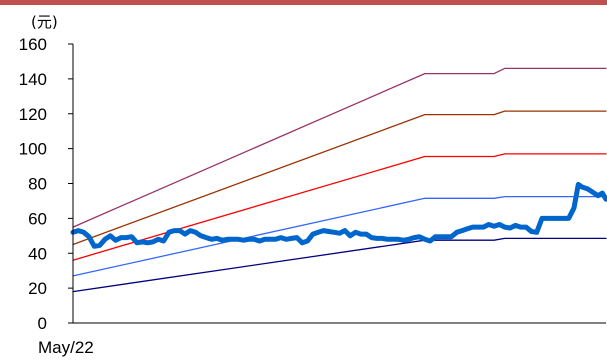 This screenshot has width=607, height=362. I want to click on y-tick-label: 0, so click(42, 323).